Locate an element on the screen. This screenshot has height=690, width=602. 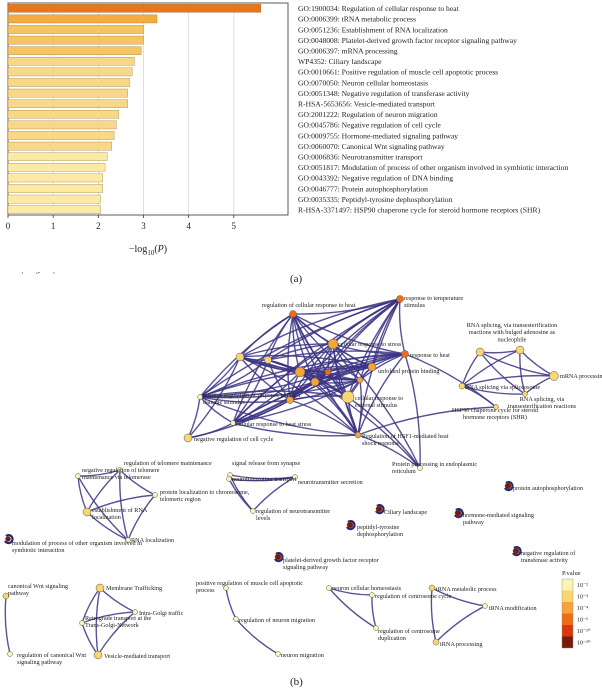
x-tick-label: 0 is located at coordinates (8, 226).